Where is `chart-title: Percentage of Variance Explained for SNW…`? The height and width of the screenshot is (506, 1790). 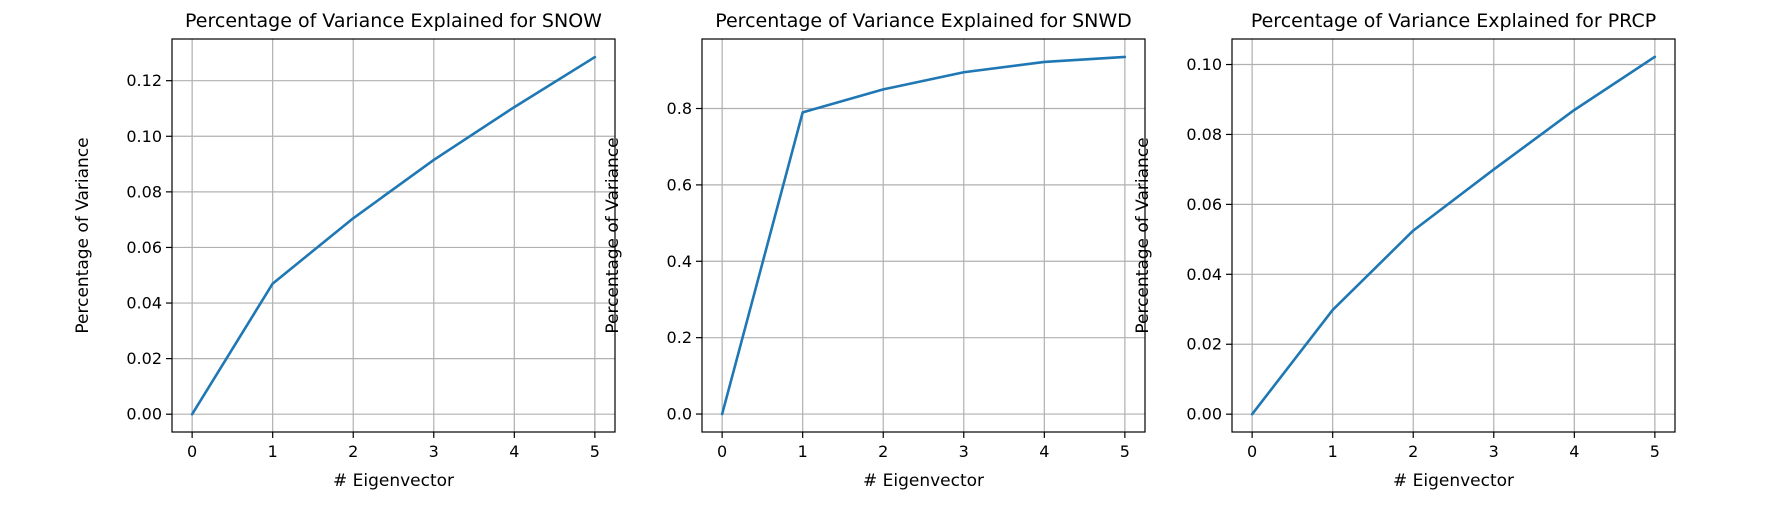 chart-title: Percentage of Variance Explained for SNW… is located at coordinates (923, 21).